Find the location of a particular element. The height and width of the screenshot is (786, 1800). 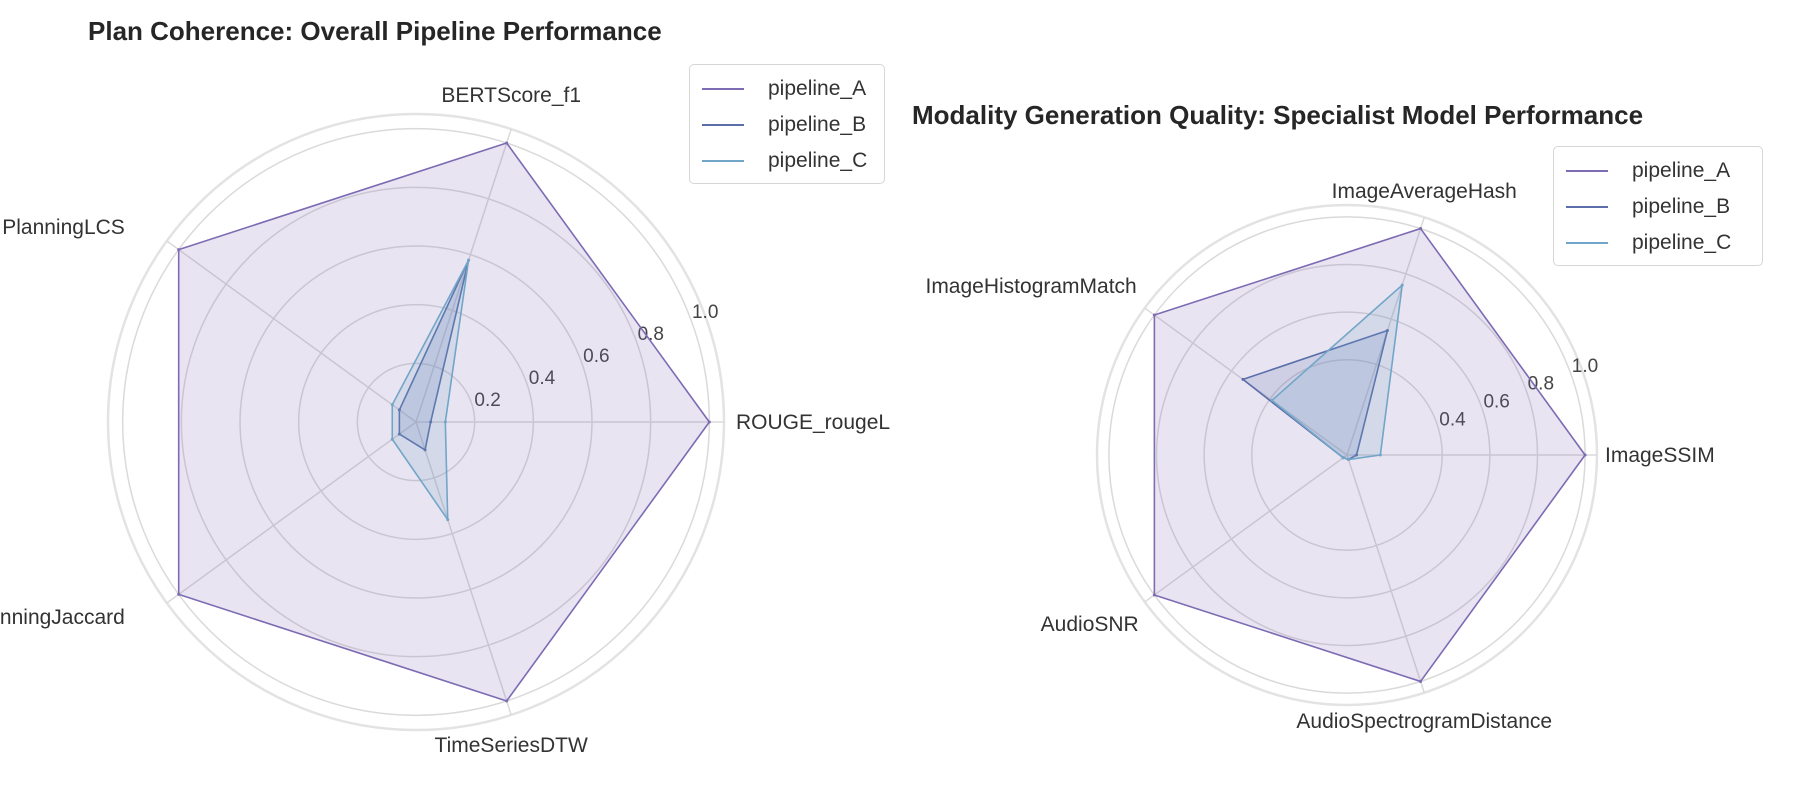

data-point-pipeline_C-TimeSeriesDTW is located at coordinates (448, 520).